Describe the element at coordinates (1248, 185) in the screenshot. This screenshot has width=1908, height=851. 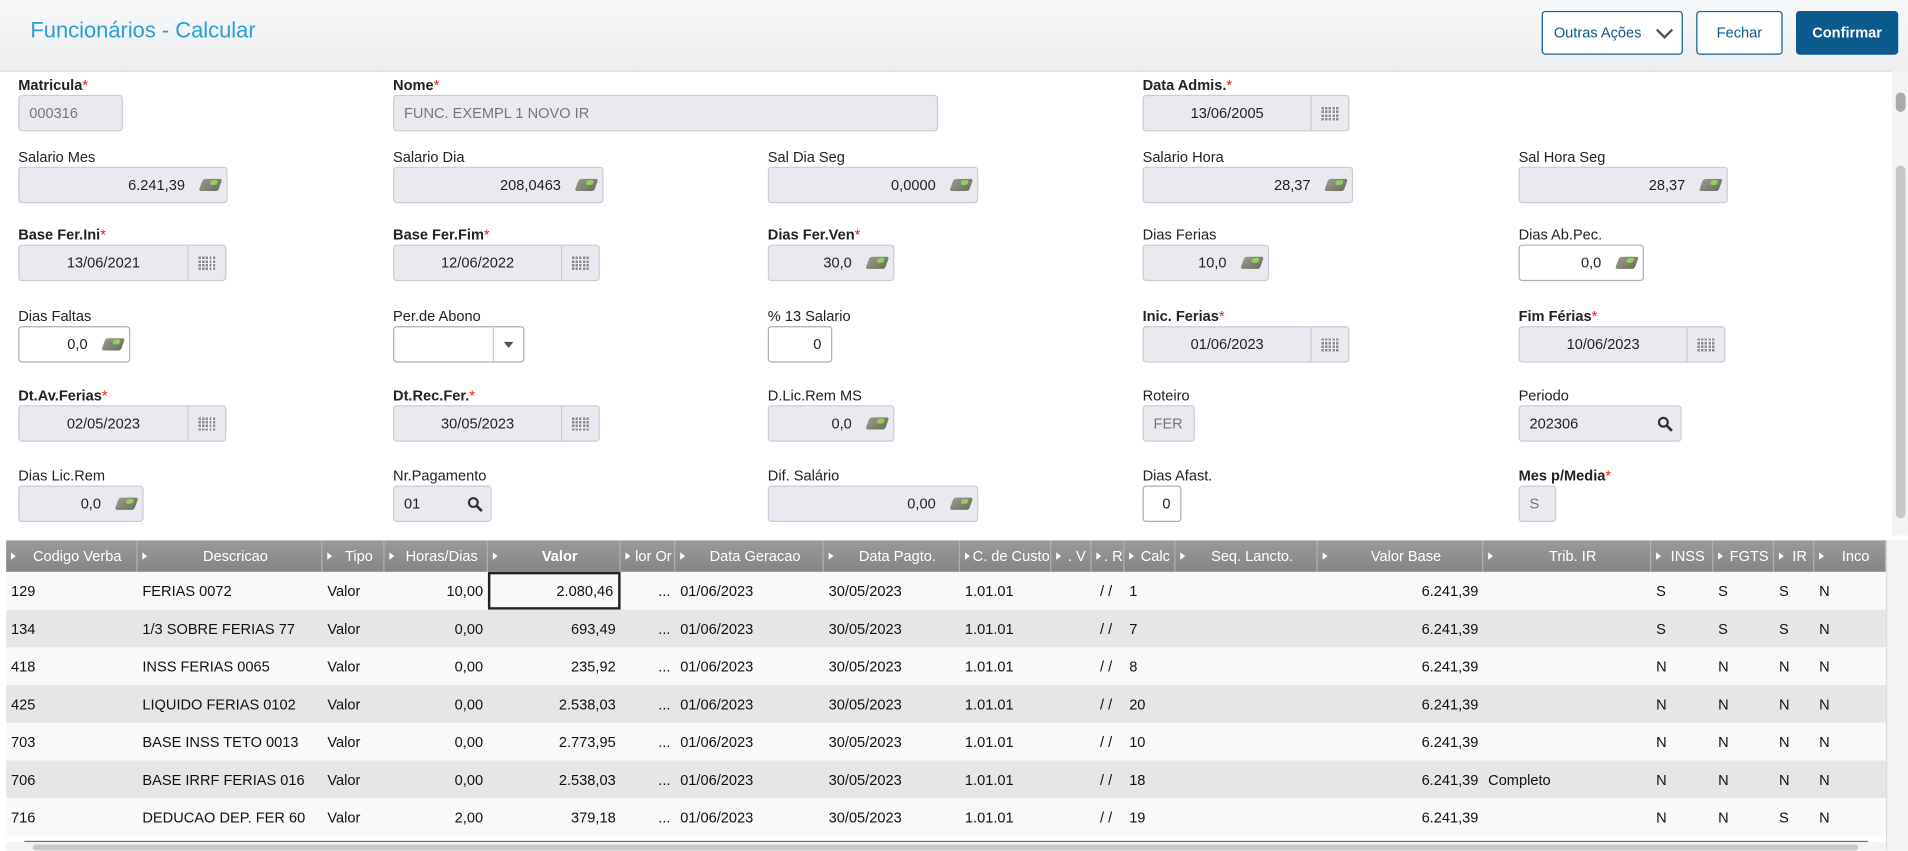
I see `salario-hora-field: 28,37` at that location.